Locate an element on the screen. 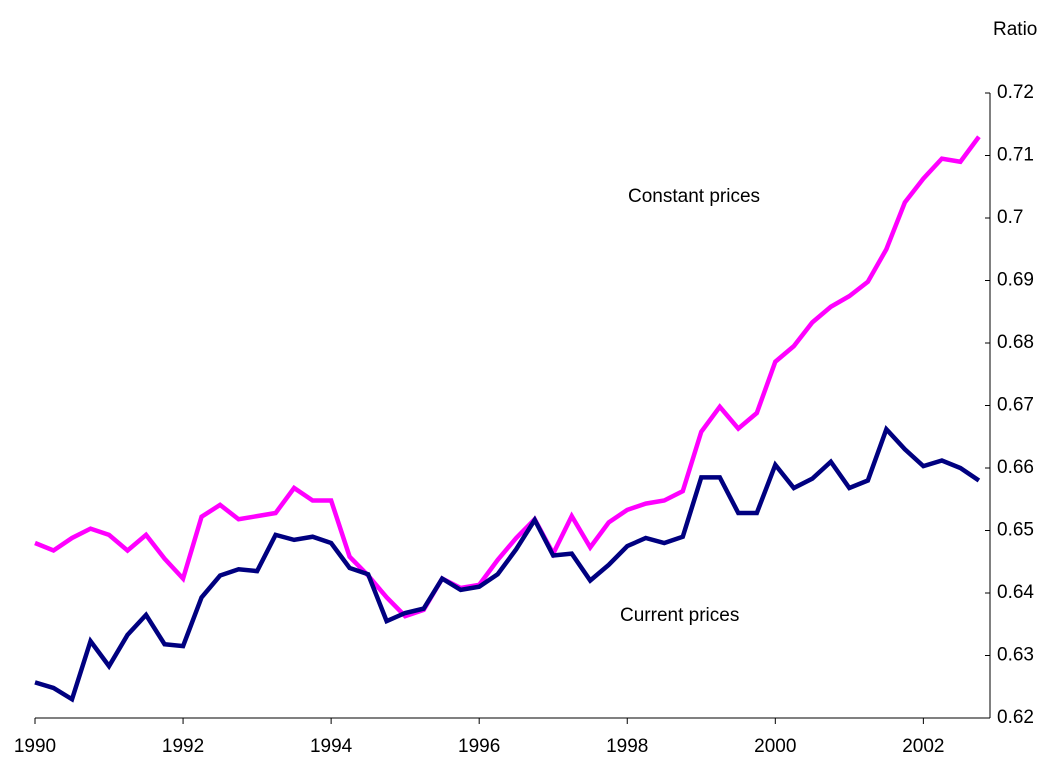 This screenshot has width=1047, height=757. x-tick-label: 1996 is located at coordinates (479, 746).